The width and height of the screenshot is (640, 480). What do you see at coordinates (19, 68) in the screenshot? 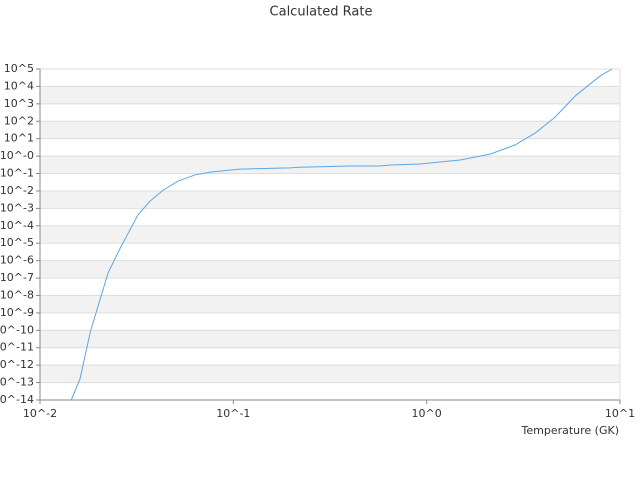
I see `y-tick-label: 10^5` at bounding box center [19, 68].